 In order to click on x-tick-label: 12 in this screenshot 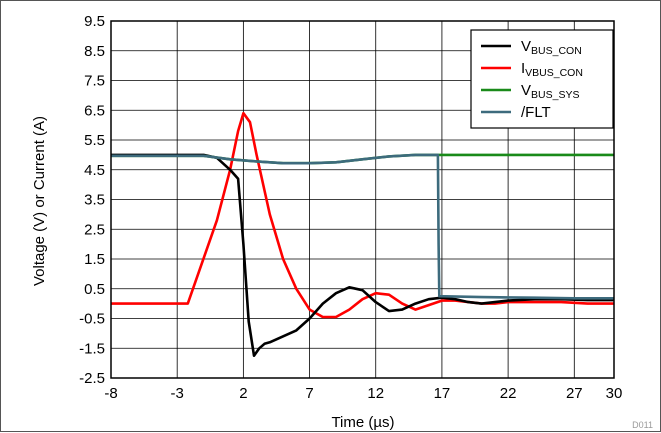, I will do `click(375, 393)`.